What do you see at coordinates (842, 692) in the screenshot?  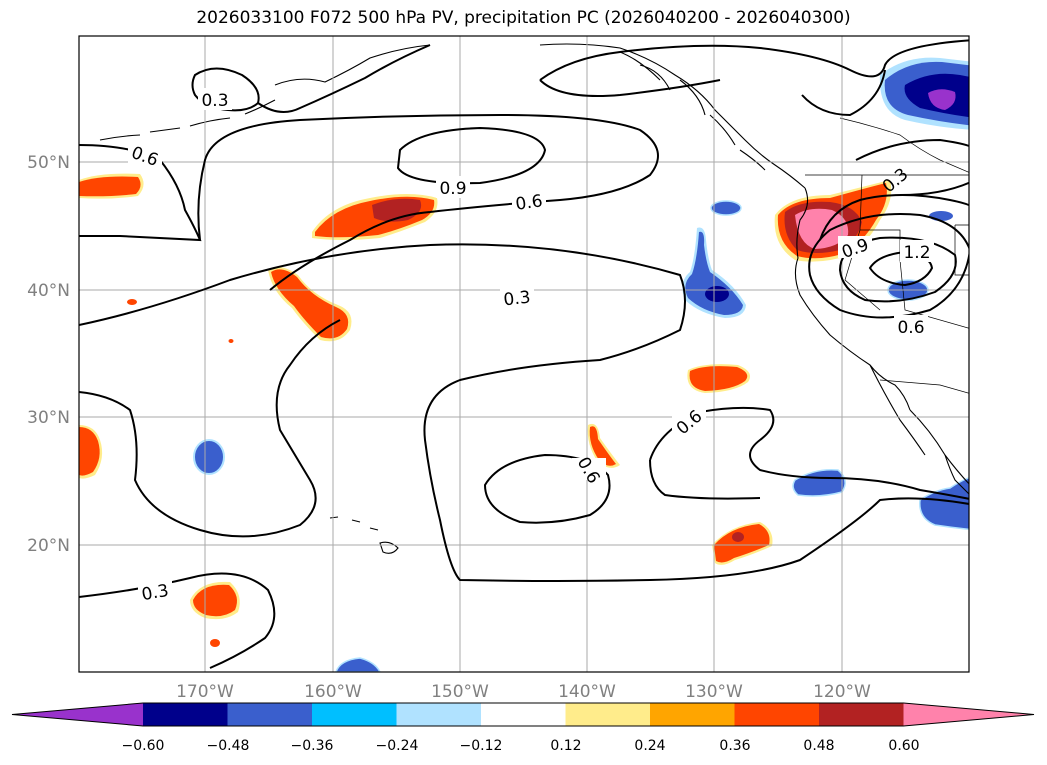 I see `lon-label-120w: 120°W` at bounding box center [842, 692].